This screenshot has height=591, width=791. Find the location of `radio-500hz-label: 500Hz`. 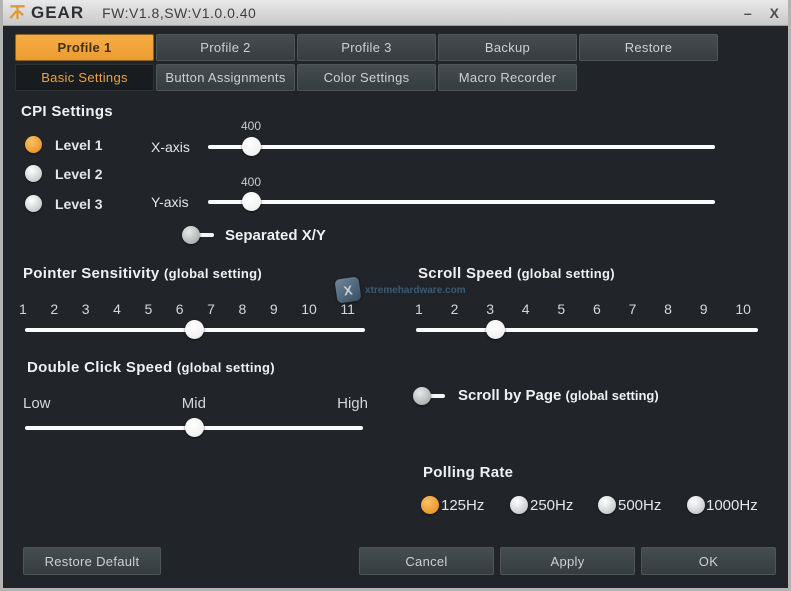

radio-500hz-label: 500Hz is located at coordinates (640, 505).